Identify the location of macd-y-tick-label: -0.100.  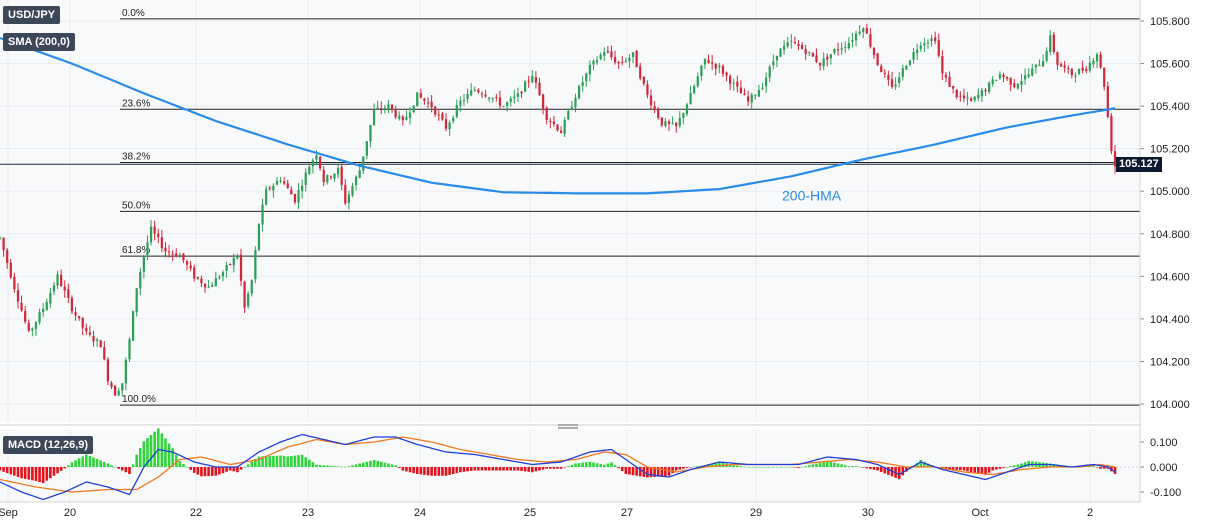
(1165, 493).